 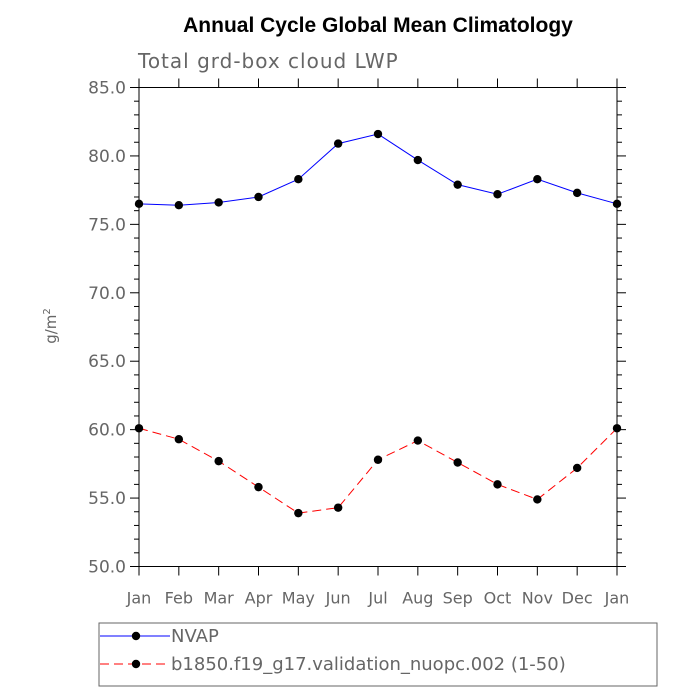 I want to click on x-tick-label: Dec, so click(x=577, y=598).